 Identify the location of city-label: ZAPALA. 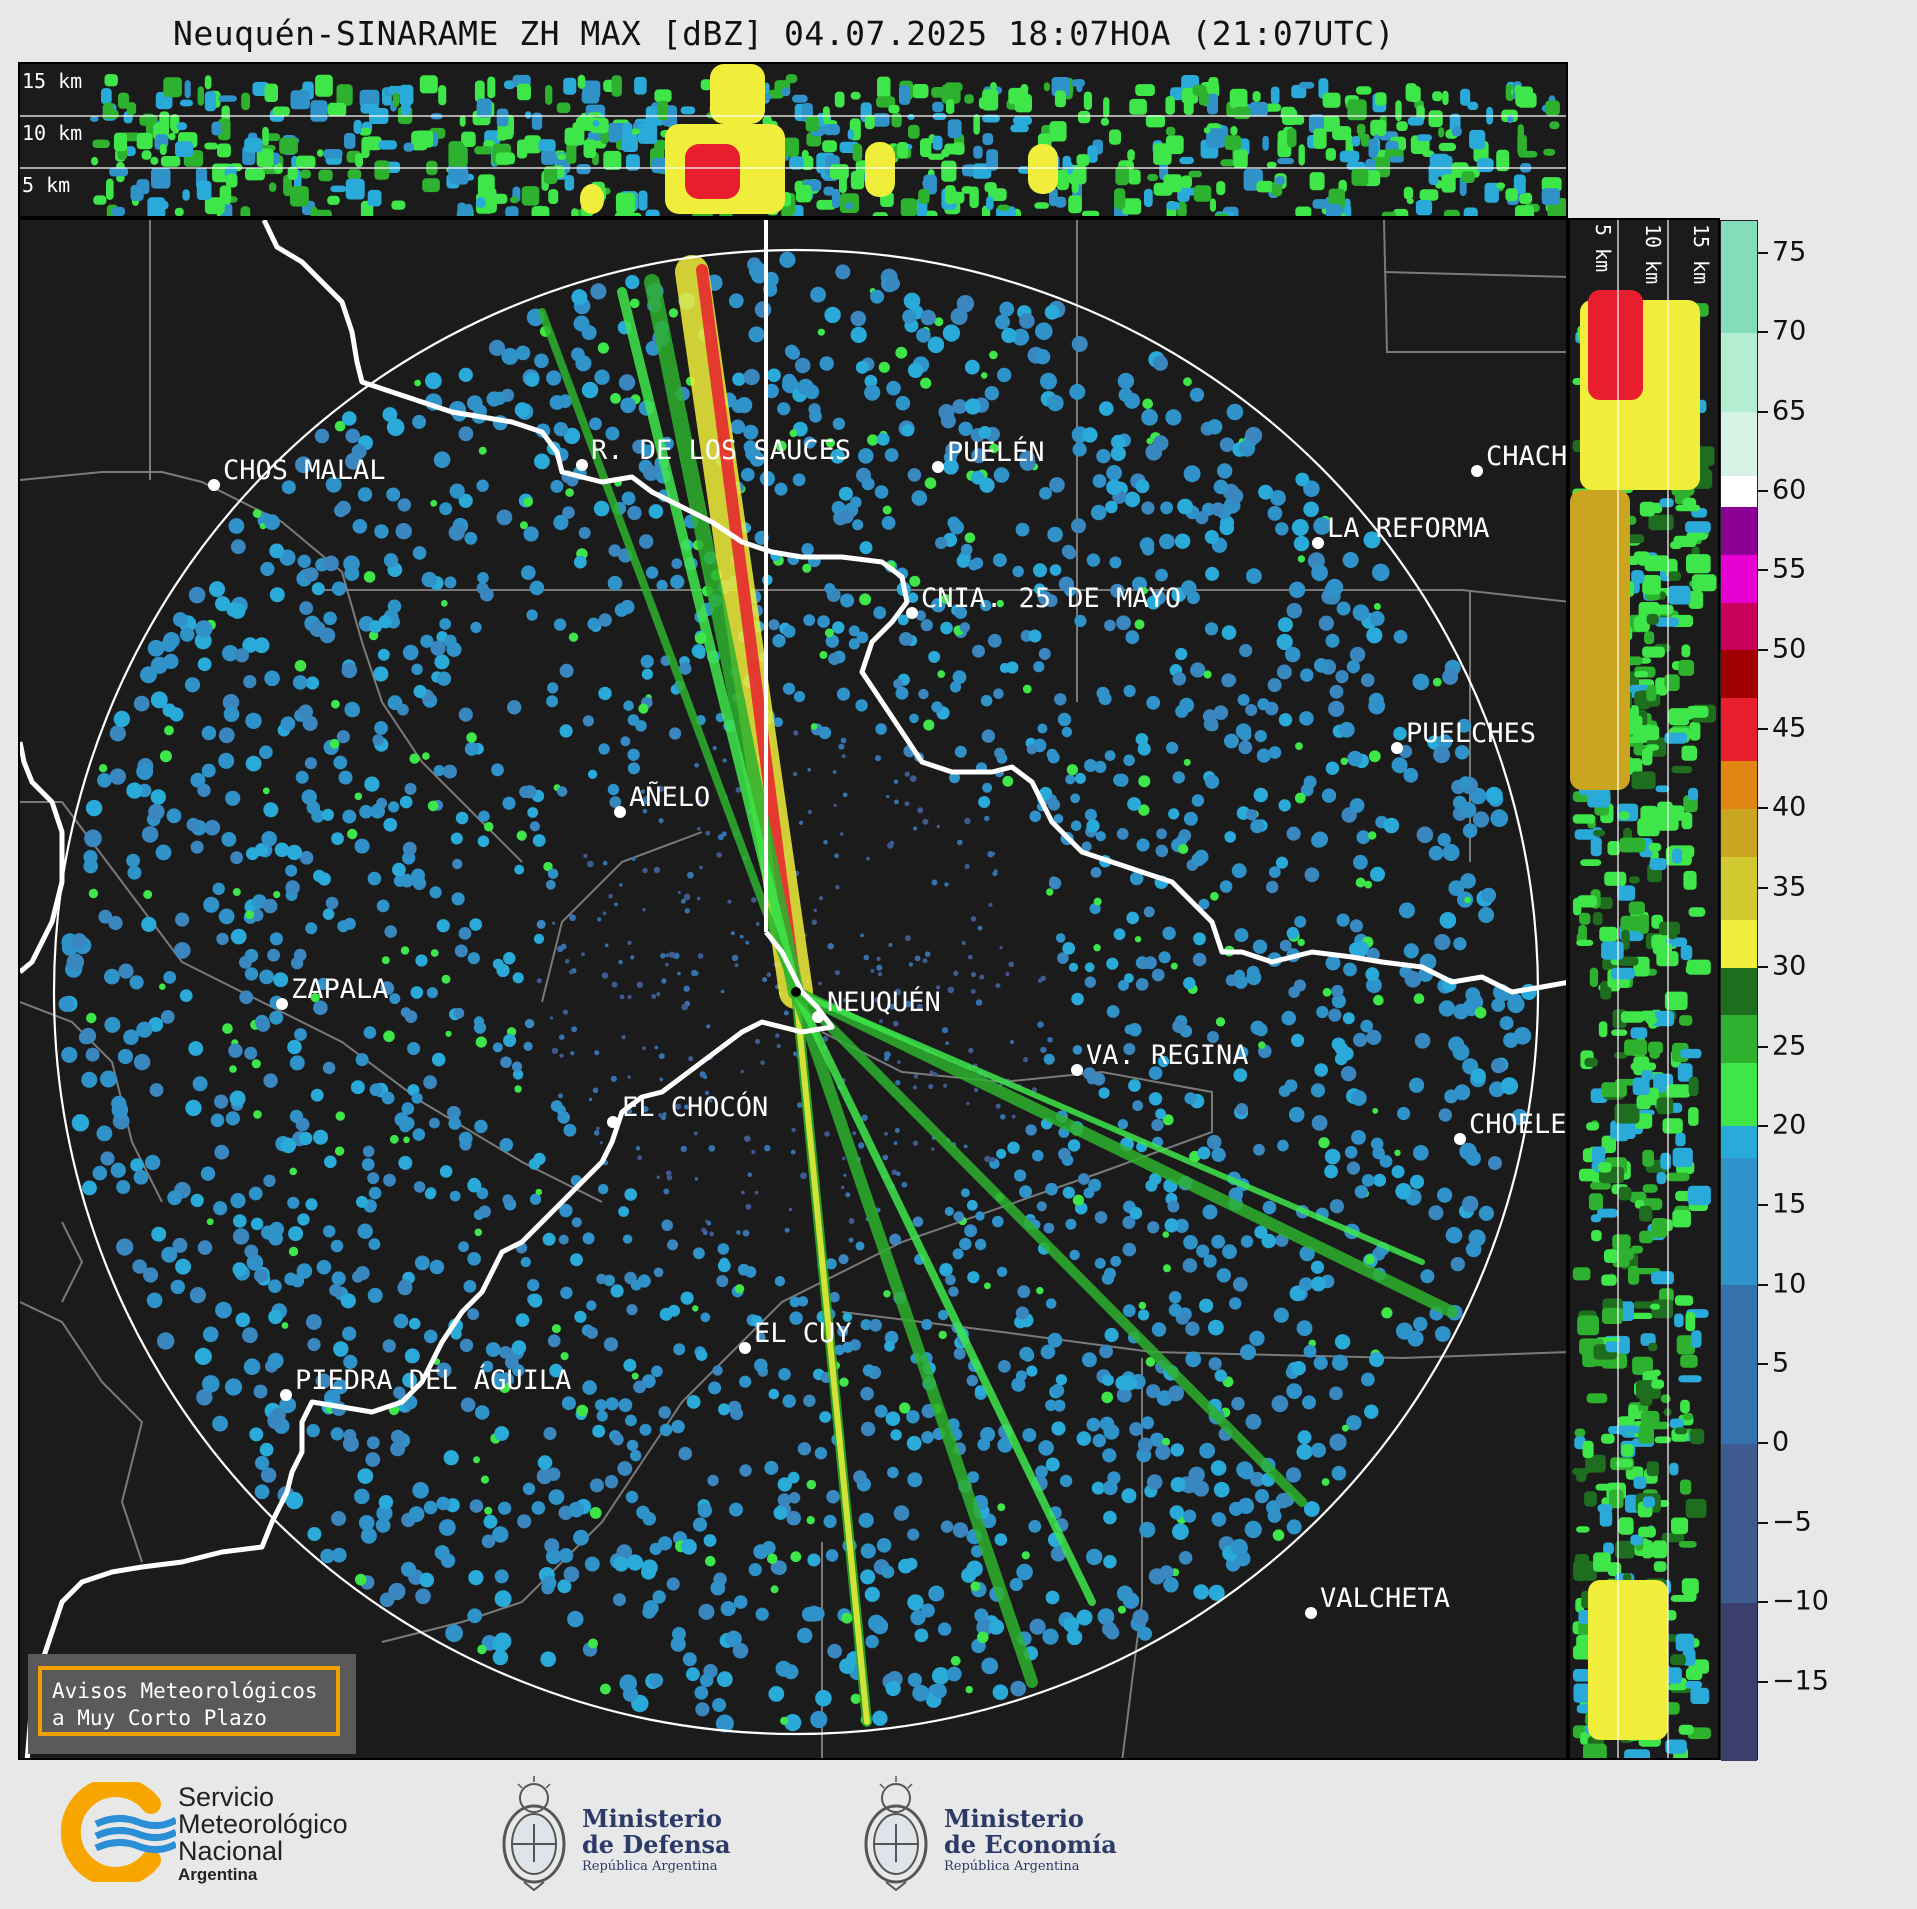
(340, 989).